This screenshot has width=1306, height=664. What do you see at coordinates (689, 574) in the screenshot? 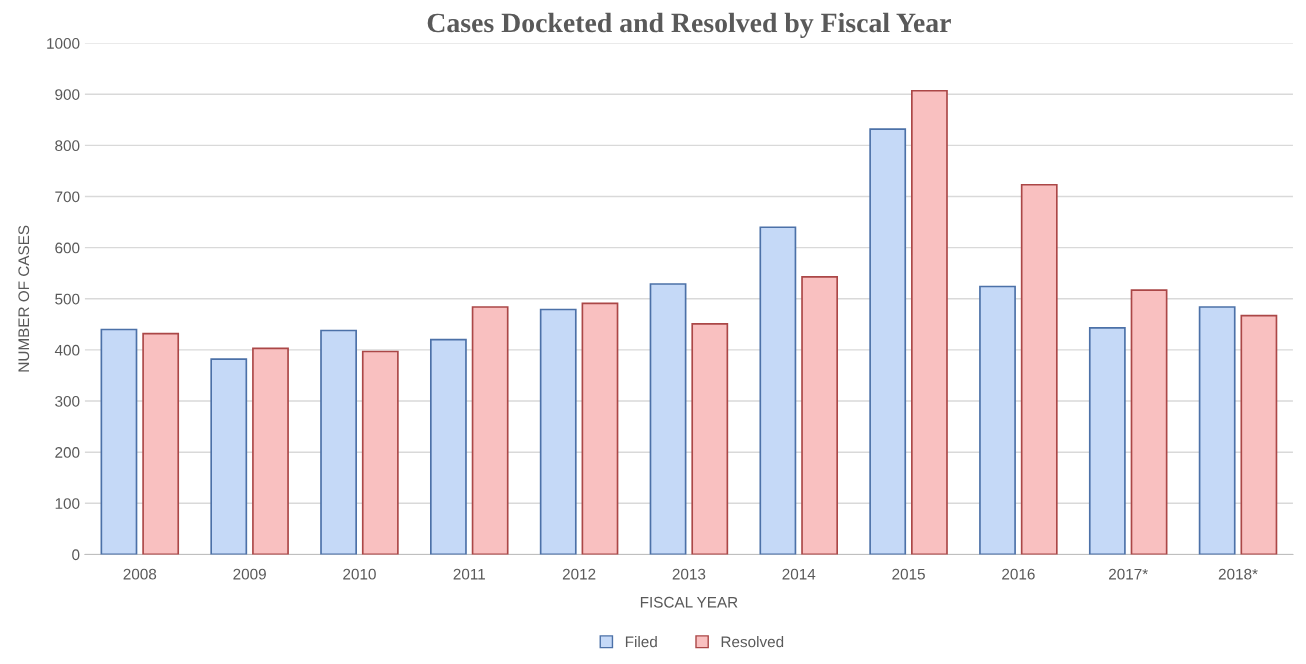
I see `x-tick-label: 2013` at bounding box center [689, 574].